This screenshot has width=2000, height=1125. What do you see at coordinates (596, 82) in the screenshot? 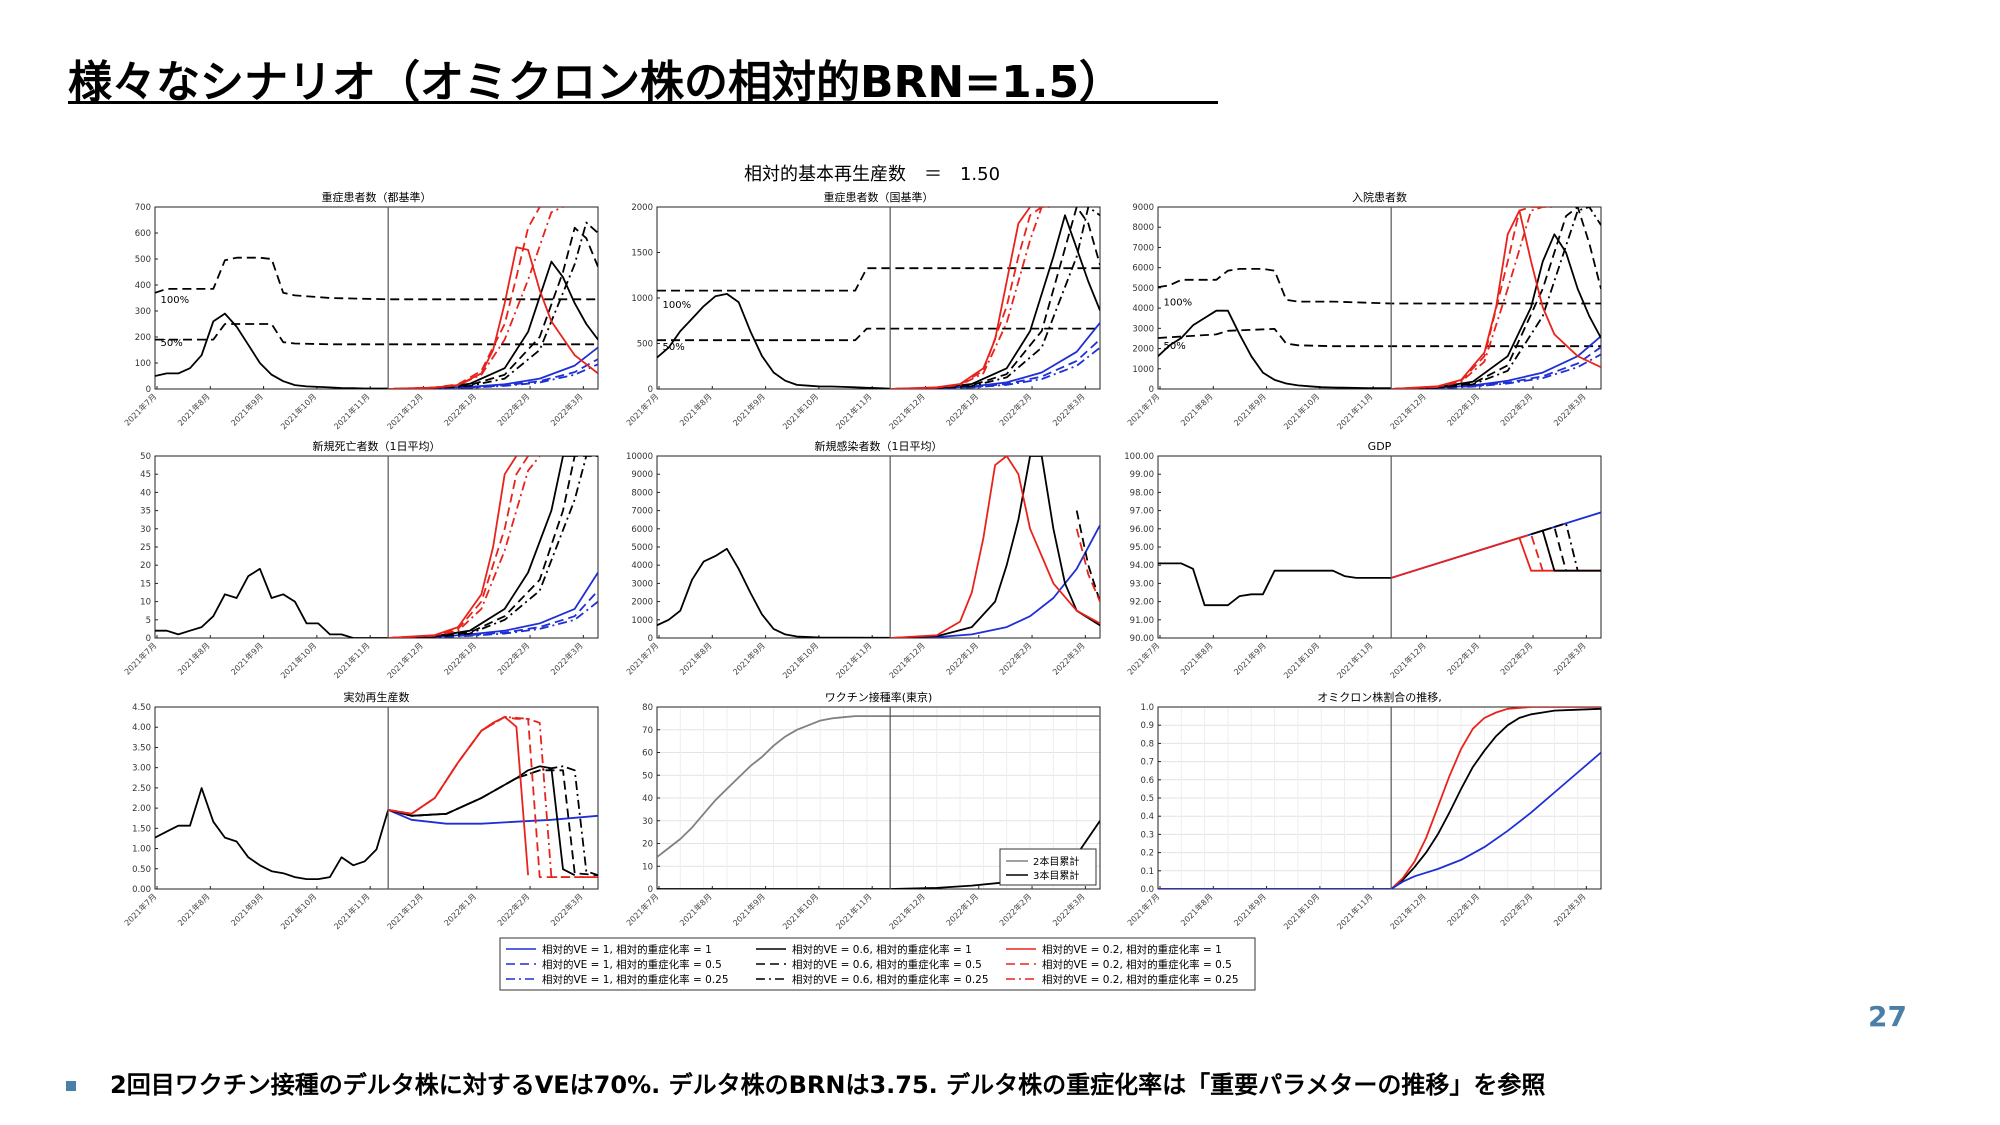
I see `slide-title: 様々なシナリオ（オミクロン株の相対的BRN=1.5）` at bounding box center [596, 82].